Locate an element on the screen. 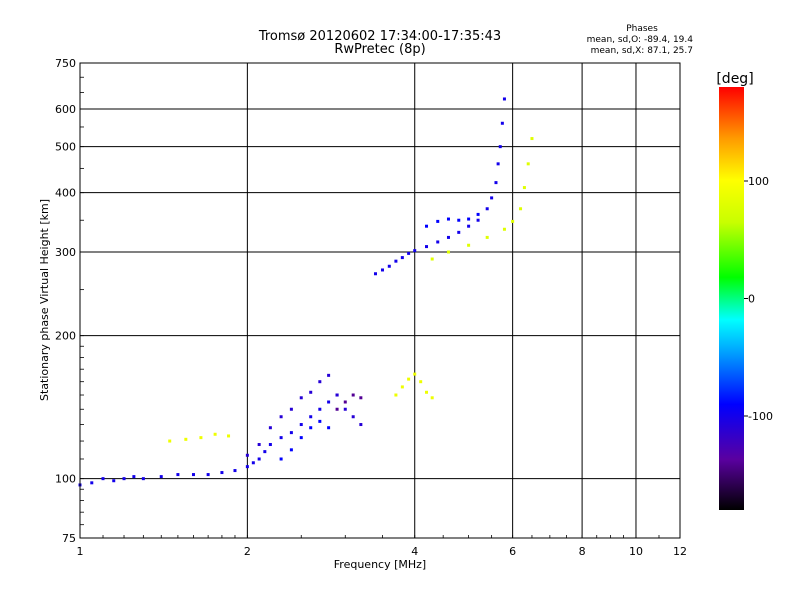 This screenshot has width=800, height=600. y-tick-label: 400 is located at coordinates (65, 193).